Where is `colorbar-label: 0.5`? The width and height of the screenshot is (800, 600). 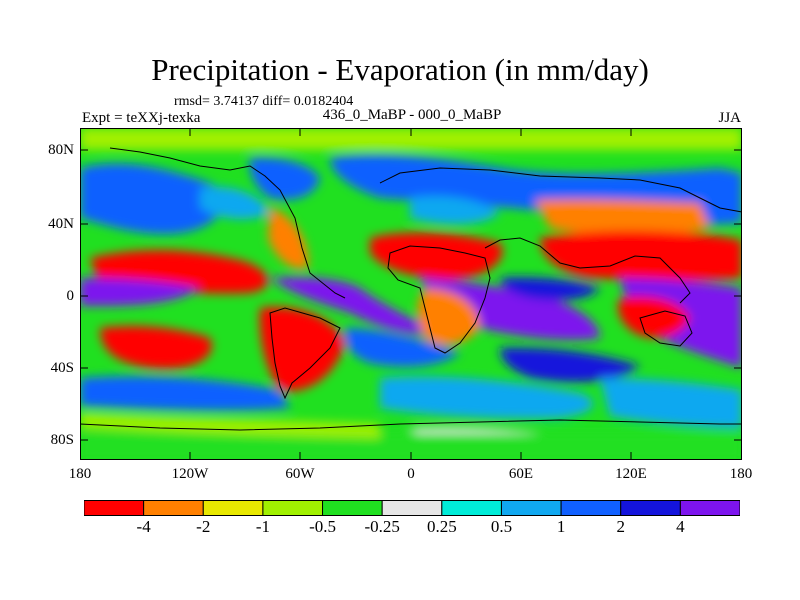
colorbar-label: 0.5 is located at coordinates (501, 526).